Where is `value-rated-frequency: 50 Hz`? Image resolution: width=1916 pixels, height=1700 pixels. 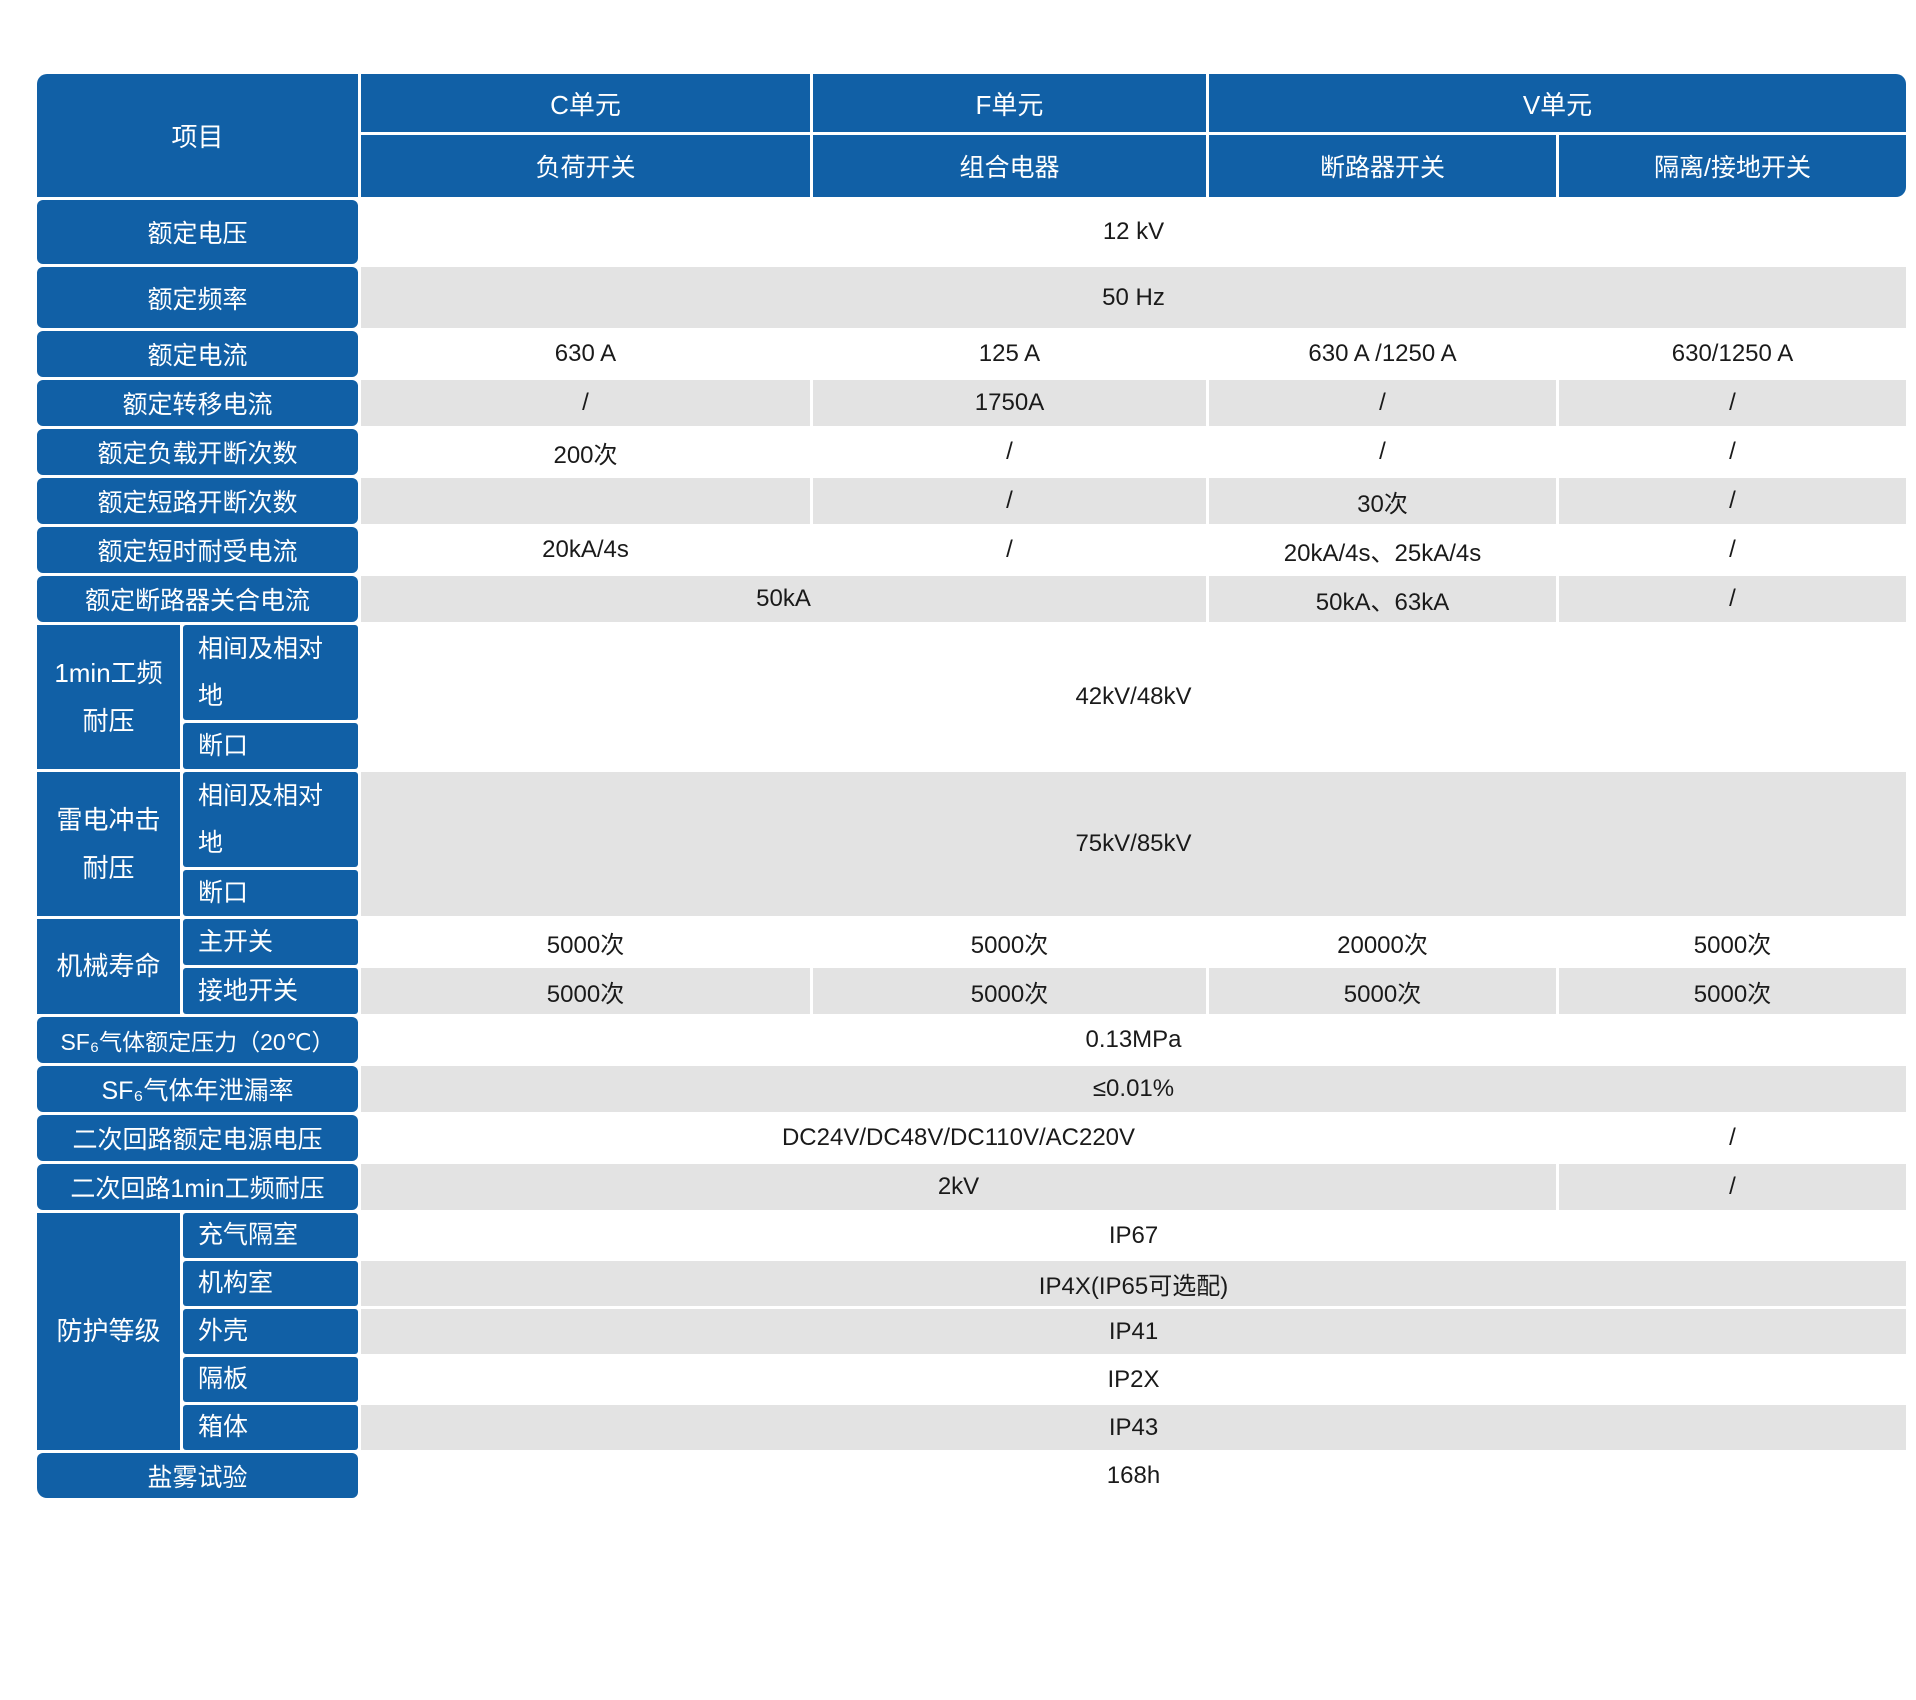 value-rated-frequency: 50 Hz is located at coordinates (1133, 297).